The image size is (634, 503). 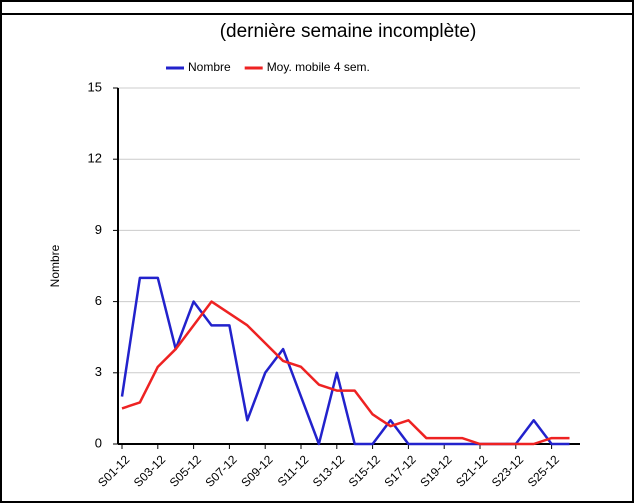 I want to click on chart-subtitle: (dernière semaine incomplète), so click(x=348, y=31).